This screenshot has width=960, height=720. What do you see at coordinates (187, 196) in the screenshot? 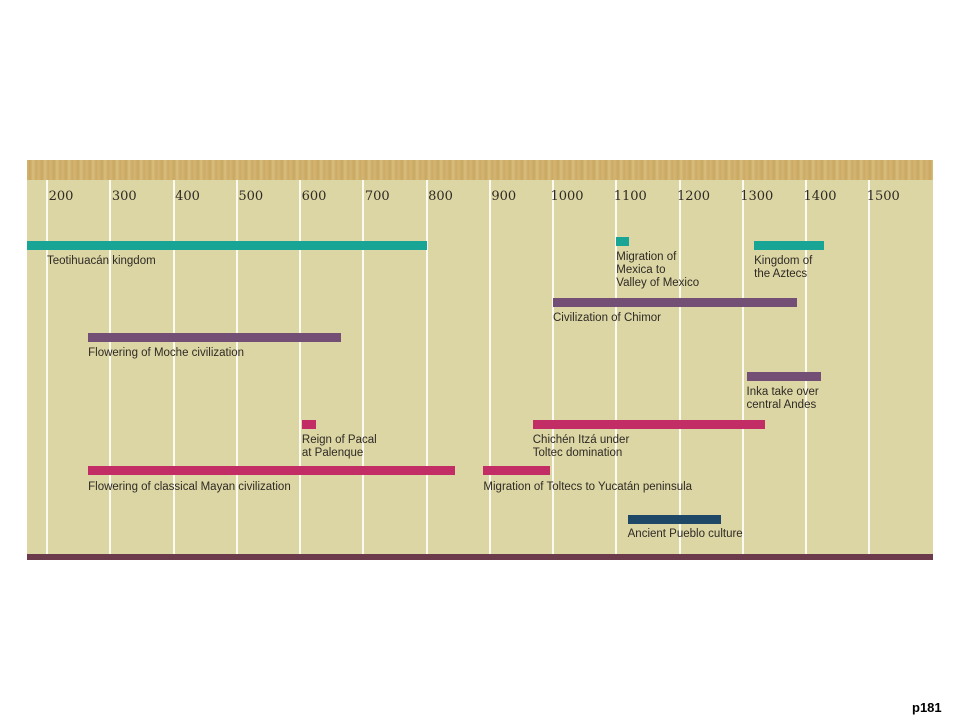
I see `tick-label-400: 400` at bounding box center [187, 196].